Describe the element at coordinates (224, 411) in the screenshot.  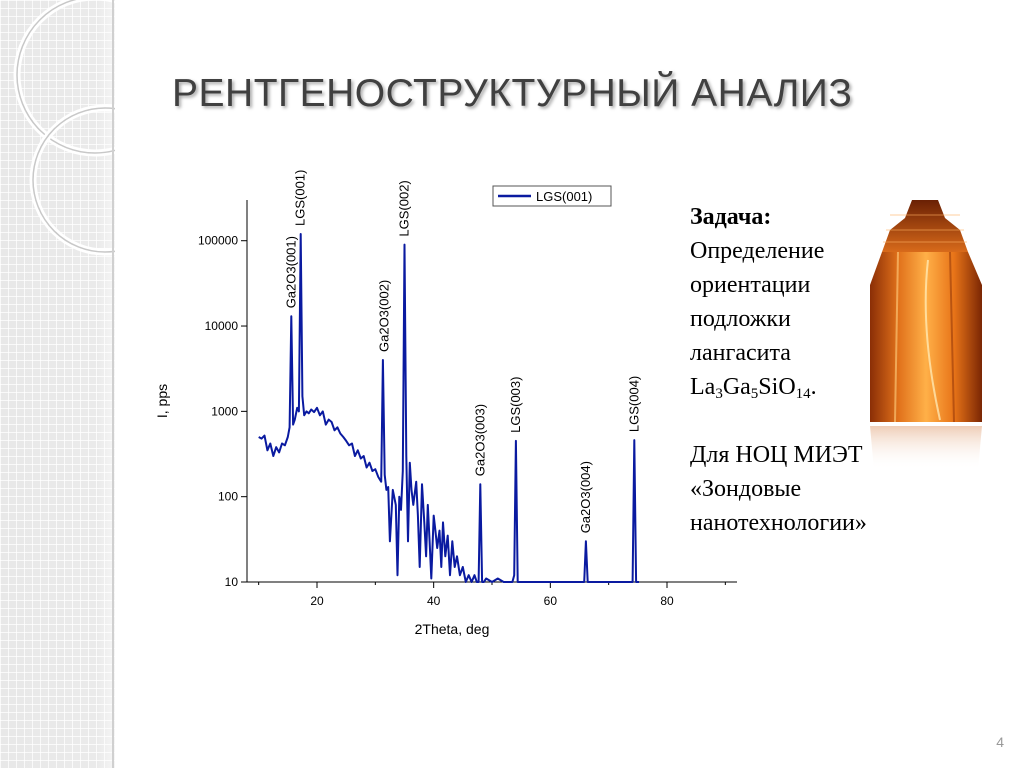
I see `y-tick-label: 1000` at that location.